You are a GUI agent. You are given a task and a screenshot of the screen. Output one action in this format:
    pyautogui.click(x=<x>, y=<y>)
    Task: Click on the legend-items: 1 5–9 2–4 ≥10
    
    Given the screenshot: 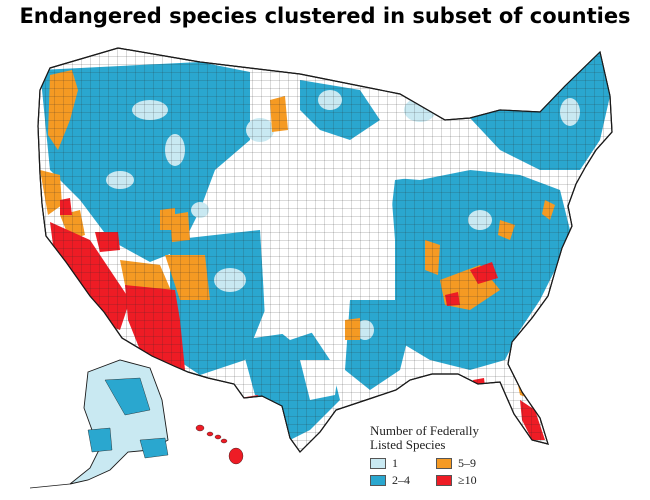 What is the action you would take?
    pyautogui.click(x=440, y=471)
    